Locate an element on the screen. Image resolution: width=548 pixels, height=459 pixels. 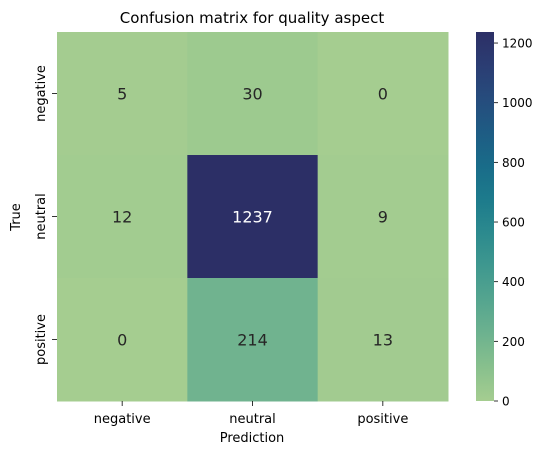
colorbar-tick-label: 800 is located at coordinates (513, 163).